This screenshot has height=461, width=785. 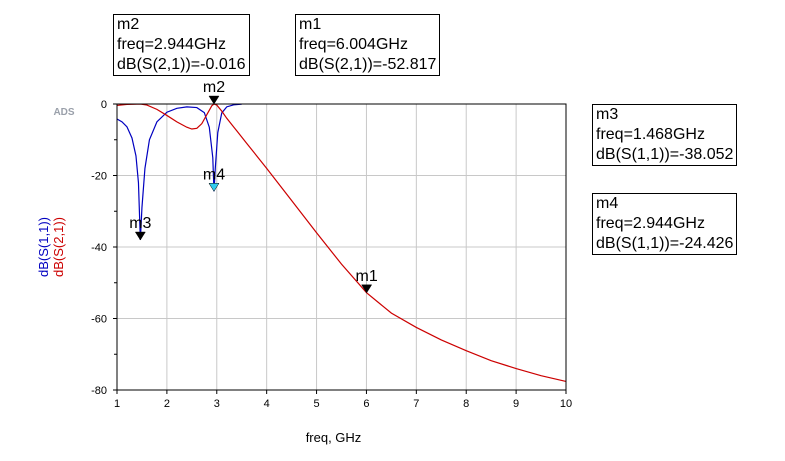 What do you see at coordinates (214, 187) in the screenshot?
I see `marker-triangle-m4` at bounding box center [214, 187].